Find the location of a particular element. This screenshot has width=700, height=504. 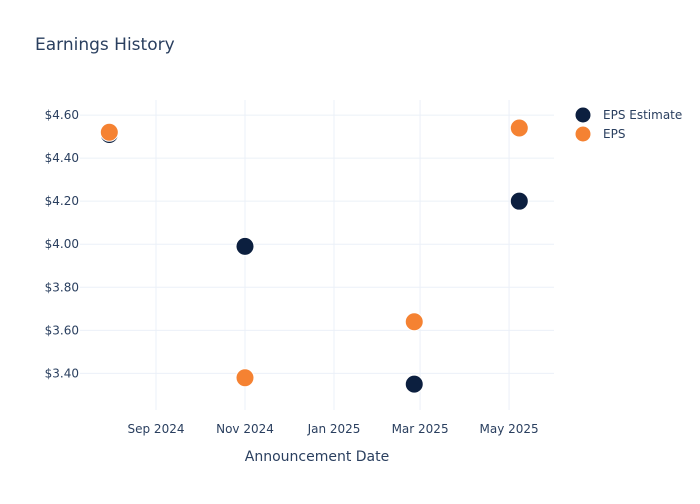

legend-label: EPS is located at coordinates (614, 134).